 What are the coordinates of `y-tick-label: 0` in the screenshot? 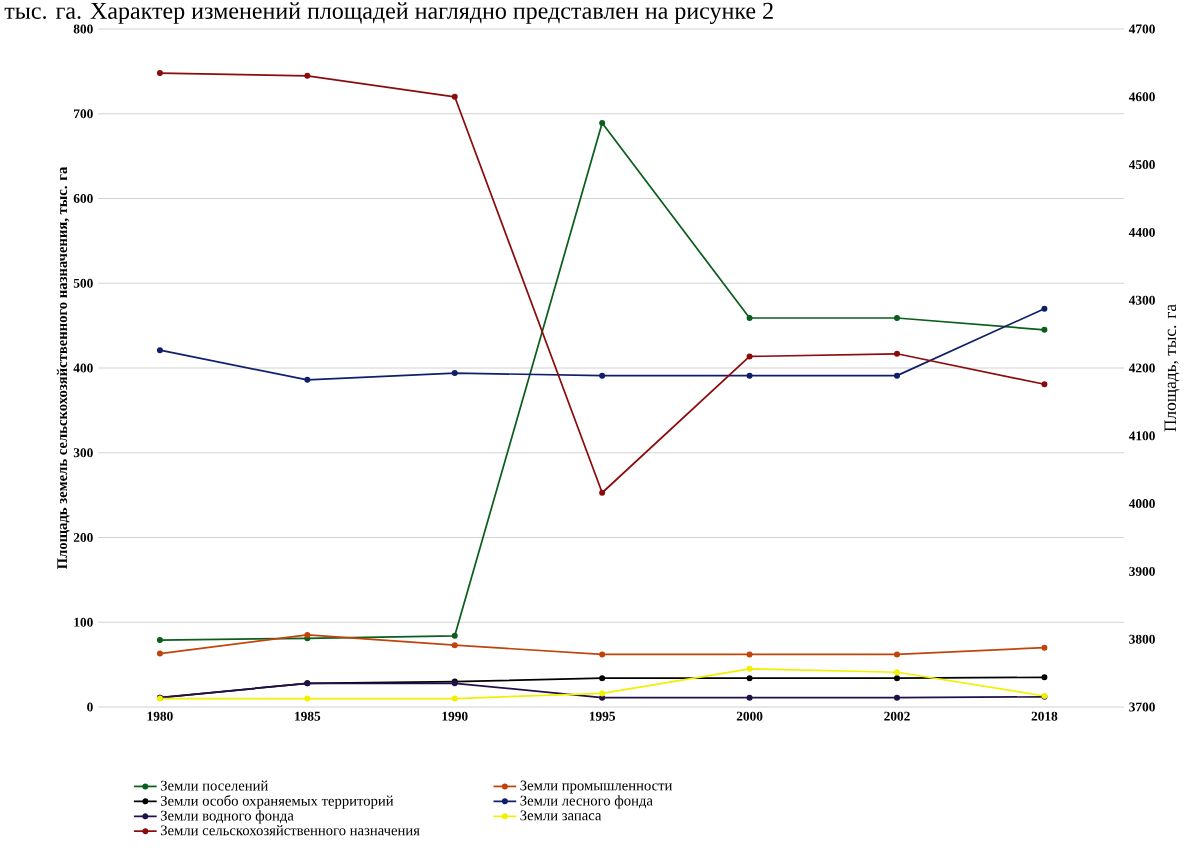 It's located at (90, 707).